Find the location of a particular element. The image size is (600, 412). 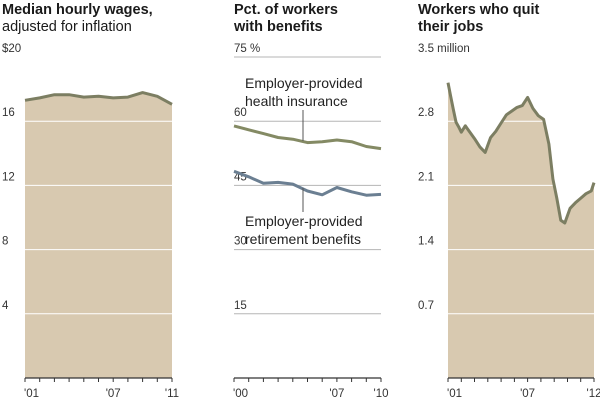

panel-2-ytick-label: 75 % is located at coordinates (247, 49).